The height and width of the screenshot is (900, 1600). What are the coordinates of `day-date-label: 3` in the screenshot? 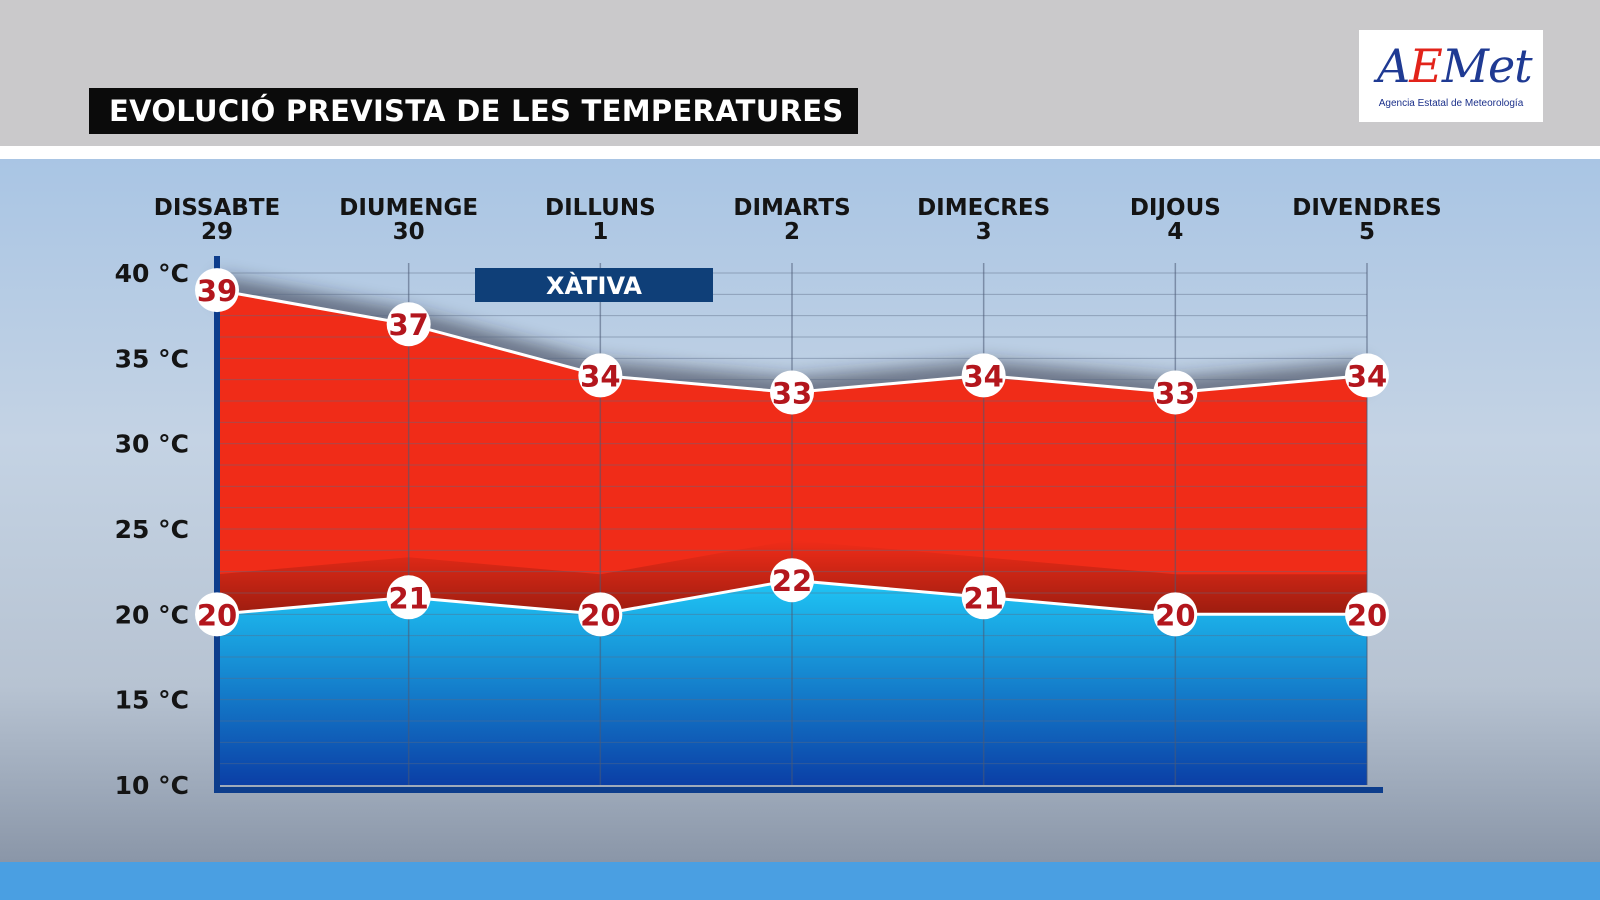 It's located at (984, 232).